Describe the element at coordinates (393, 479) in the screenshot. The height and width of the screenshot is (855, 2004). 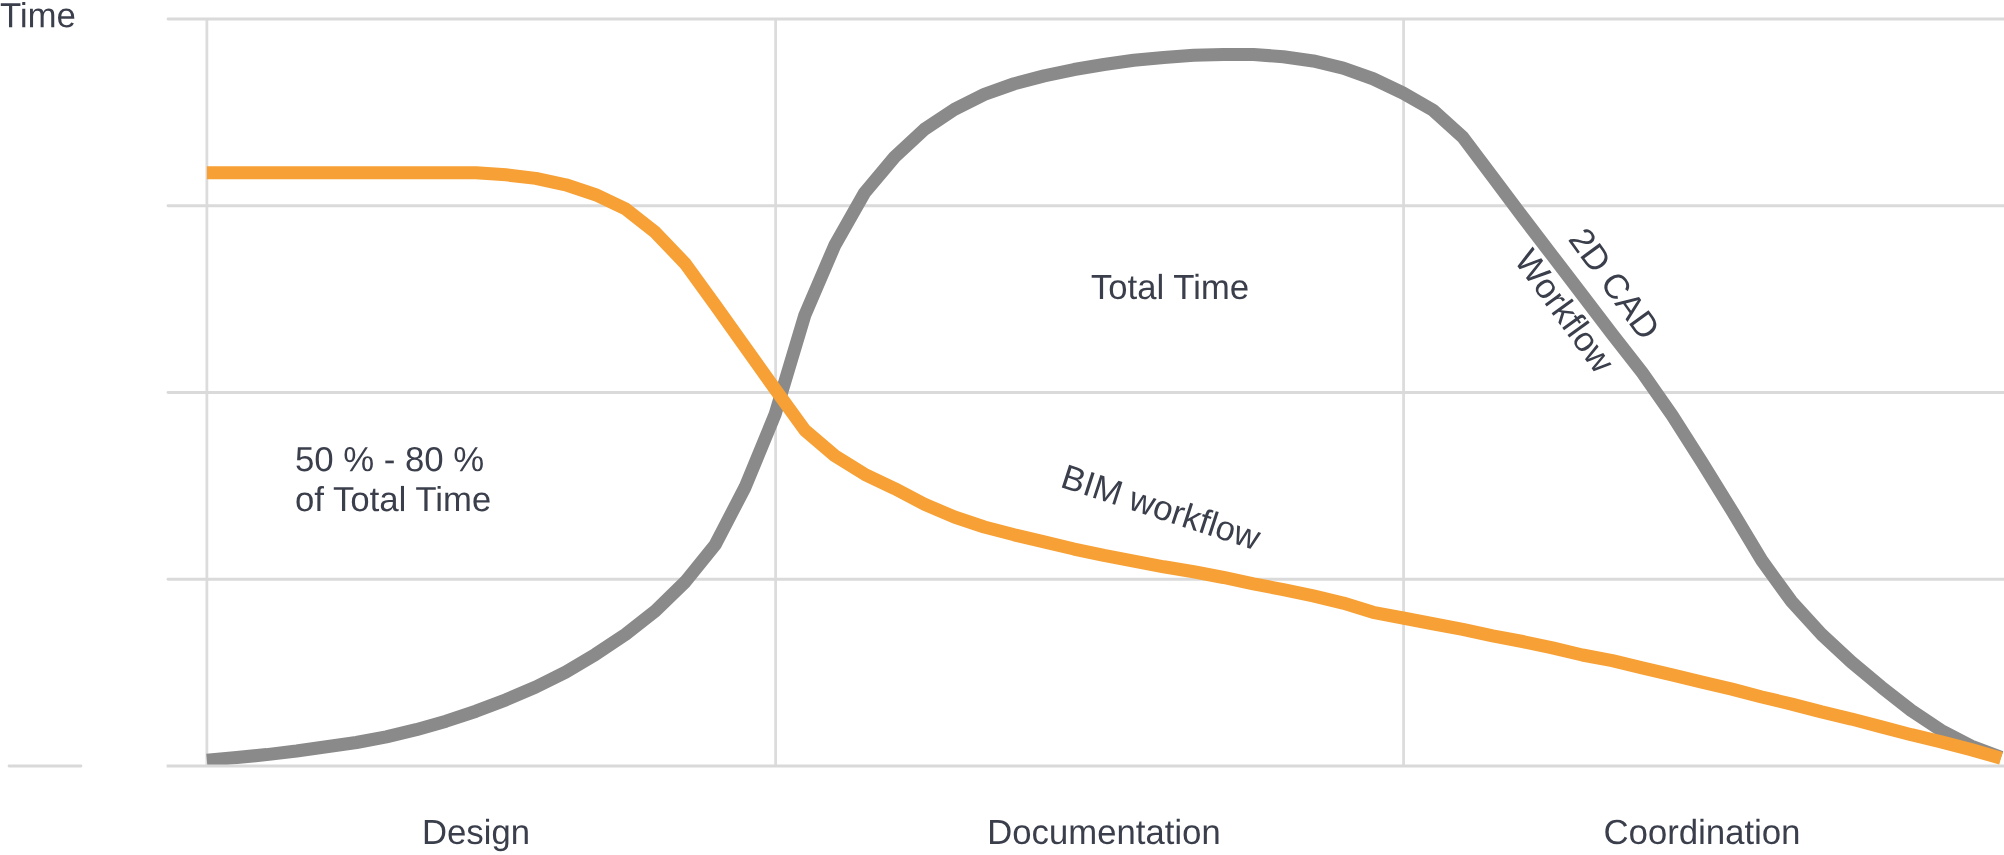
I see `annotation: 50 % - 80 % of Total Time` at that location.